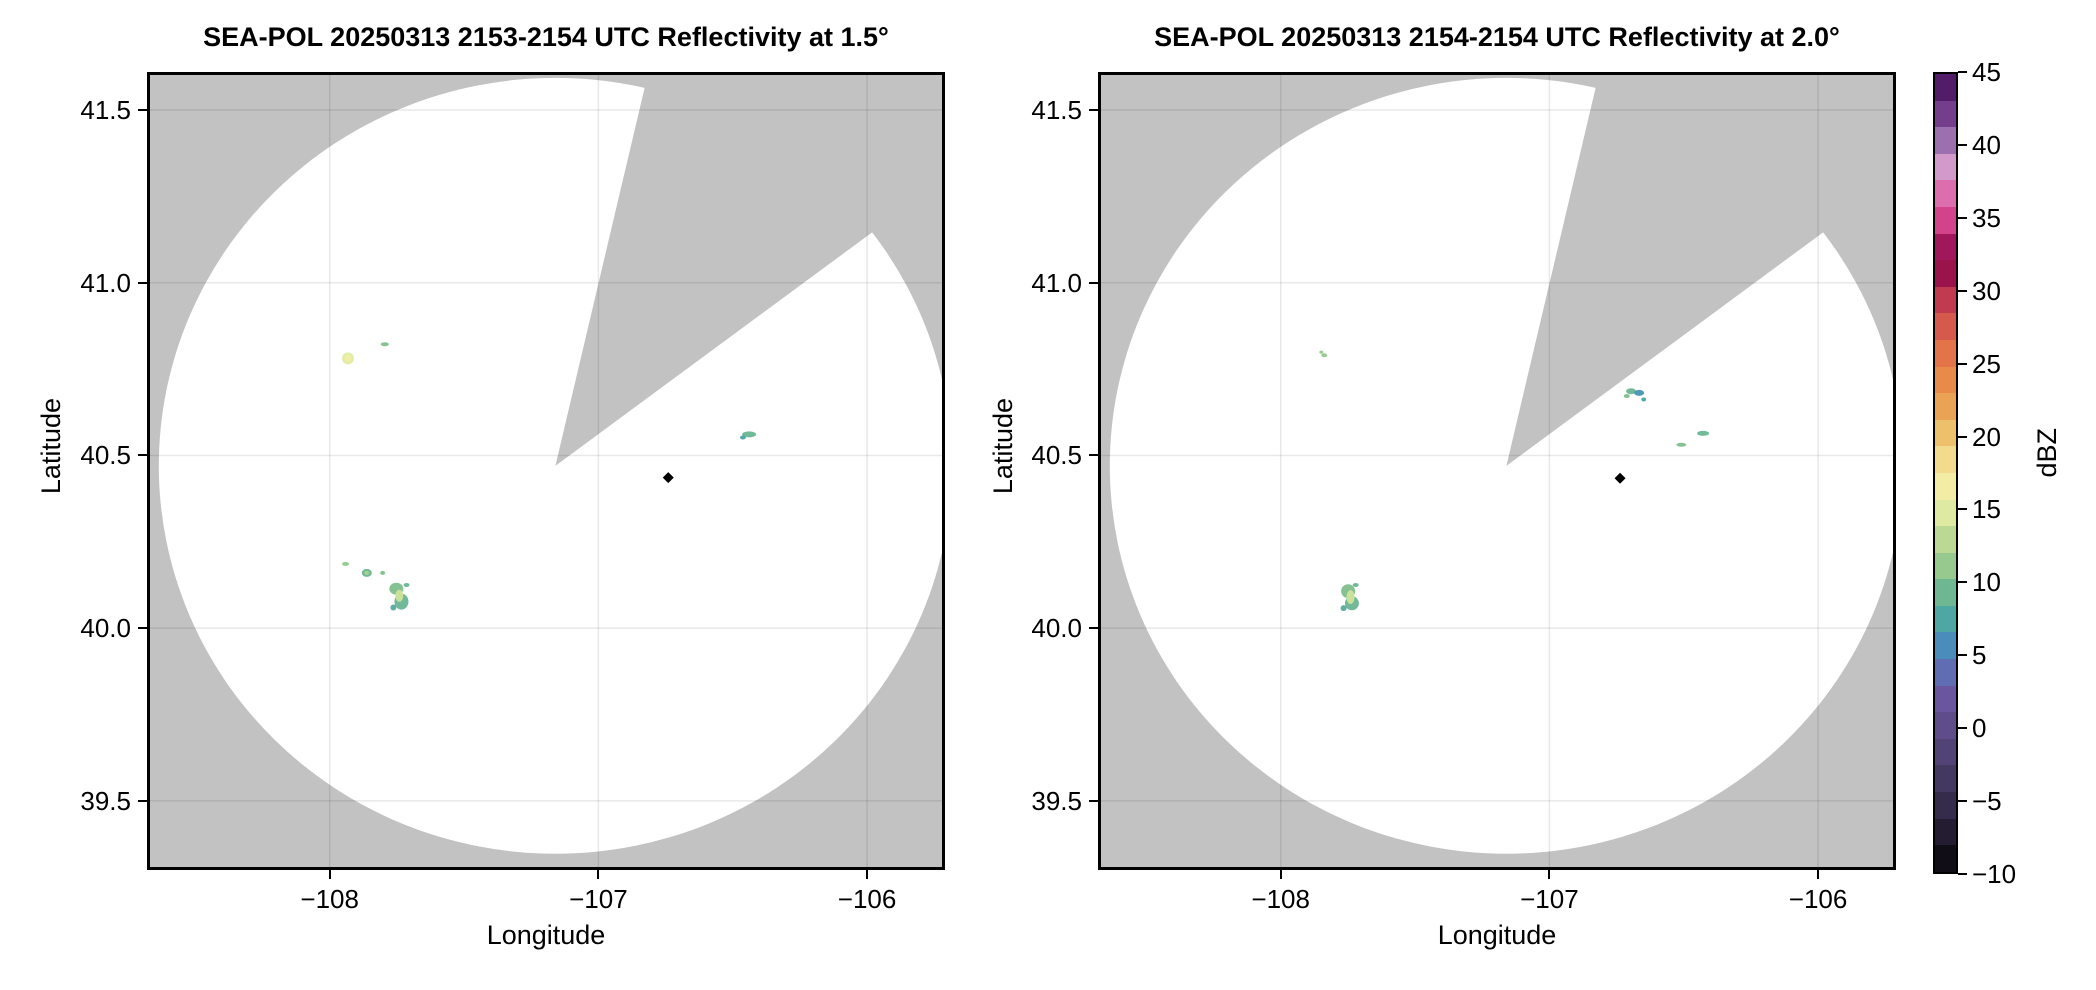 The height and width of the screenshot is (990, 2096). What do you see at coordinates (1986, 436) in the screenshot?
I see `colorbar-tick-label: 20` at bounding box center [1986, 436].